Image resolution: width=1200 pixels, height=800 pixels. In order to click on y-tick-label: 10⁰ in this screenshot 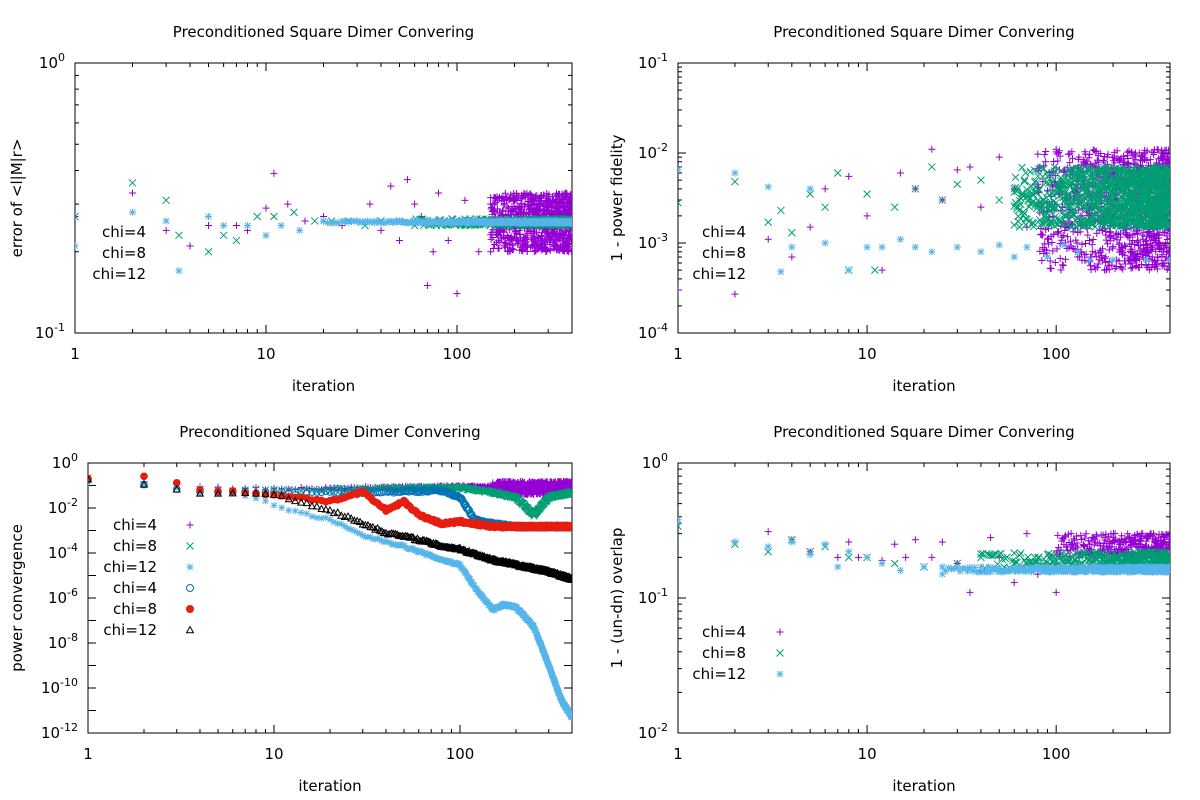, I will do `click(52, 61)`.